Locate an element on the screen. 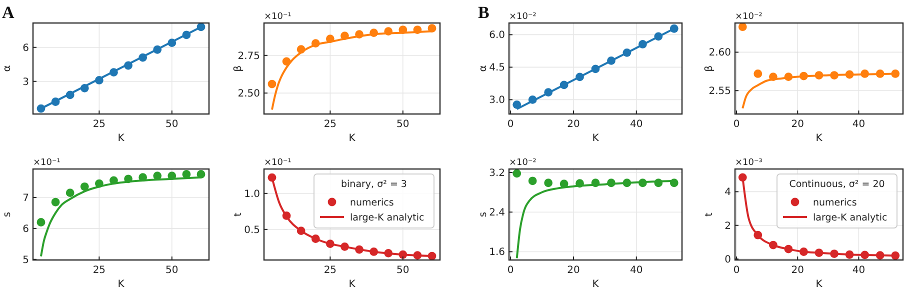 The image size is (914, 293). chart-title: A is located at coordinates (8, 12).